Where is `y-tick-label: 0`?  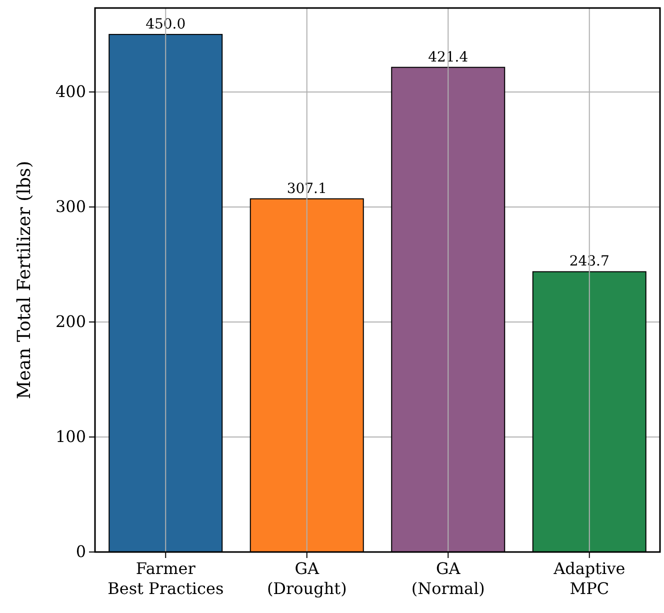 y-tick-label: 0 is located at coordinates (81, 552).